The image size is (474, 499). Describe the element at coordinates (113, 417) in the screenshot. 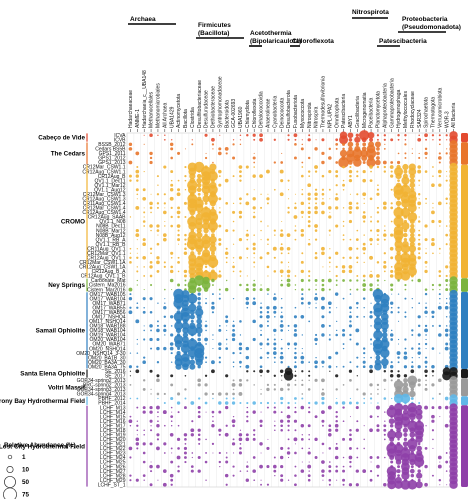

I see `sample-label: LCHF_M15` at that location.